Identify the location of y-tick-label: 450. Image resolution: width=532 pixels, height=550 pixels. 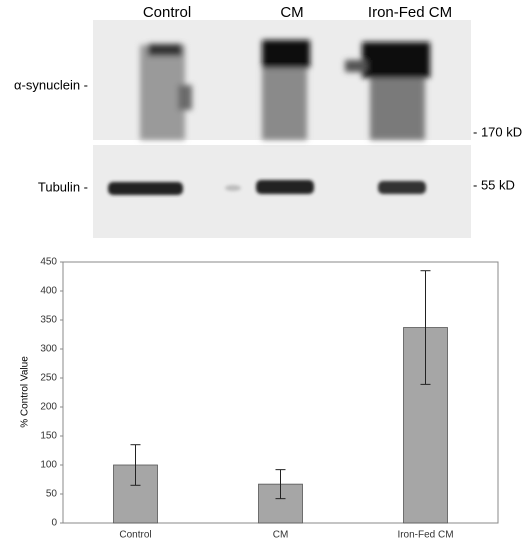
(48, 262).